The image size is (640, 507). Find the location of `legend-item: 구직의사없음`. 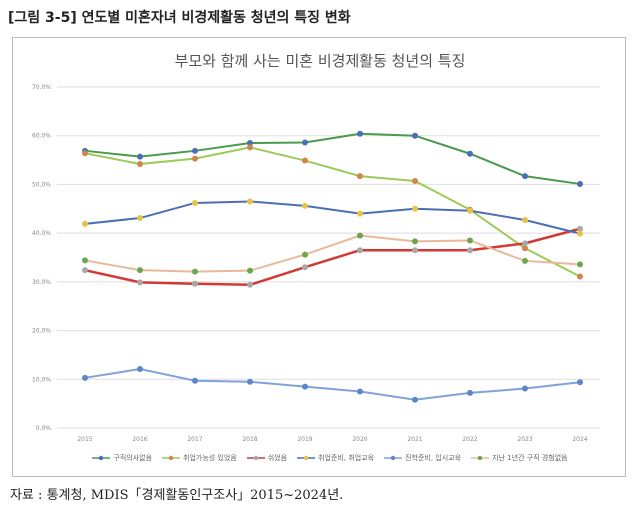

legend-item: 구직의사없음 is located at coordinates (122, 458).